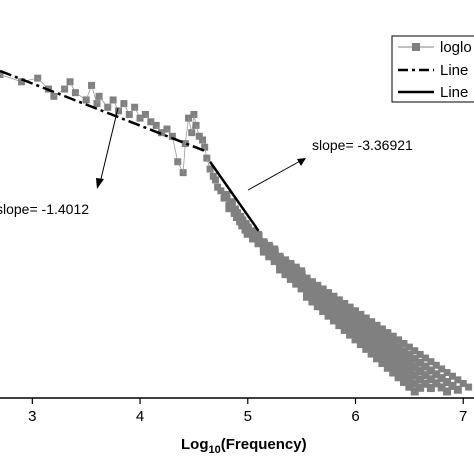 The width and height of the screenshot is (474, 474). Describe the element at coordinates (32, 416) in the screenshot. I see `x-tick-label-0: 3` at that location.